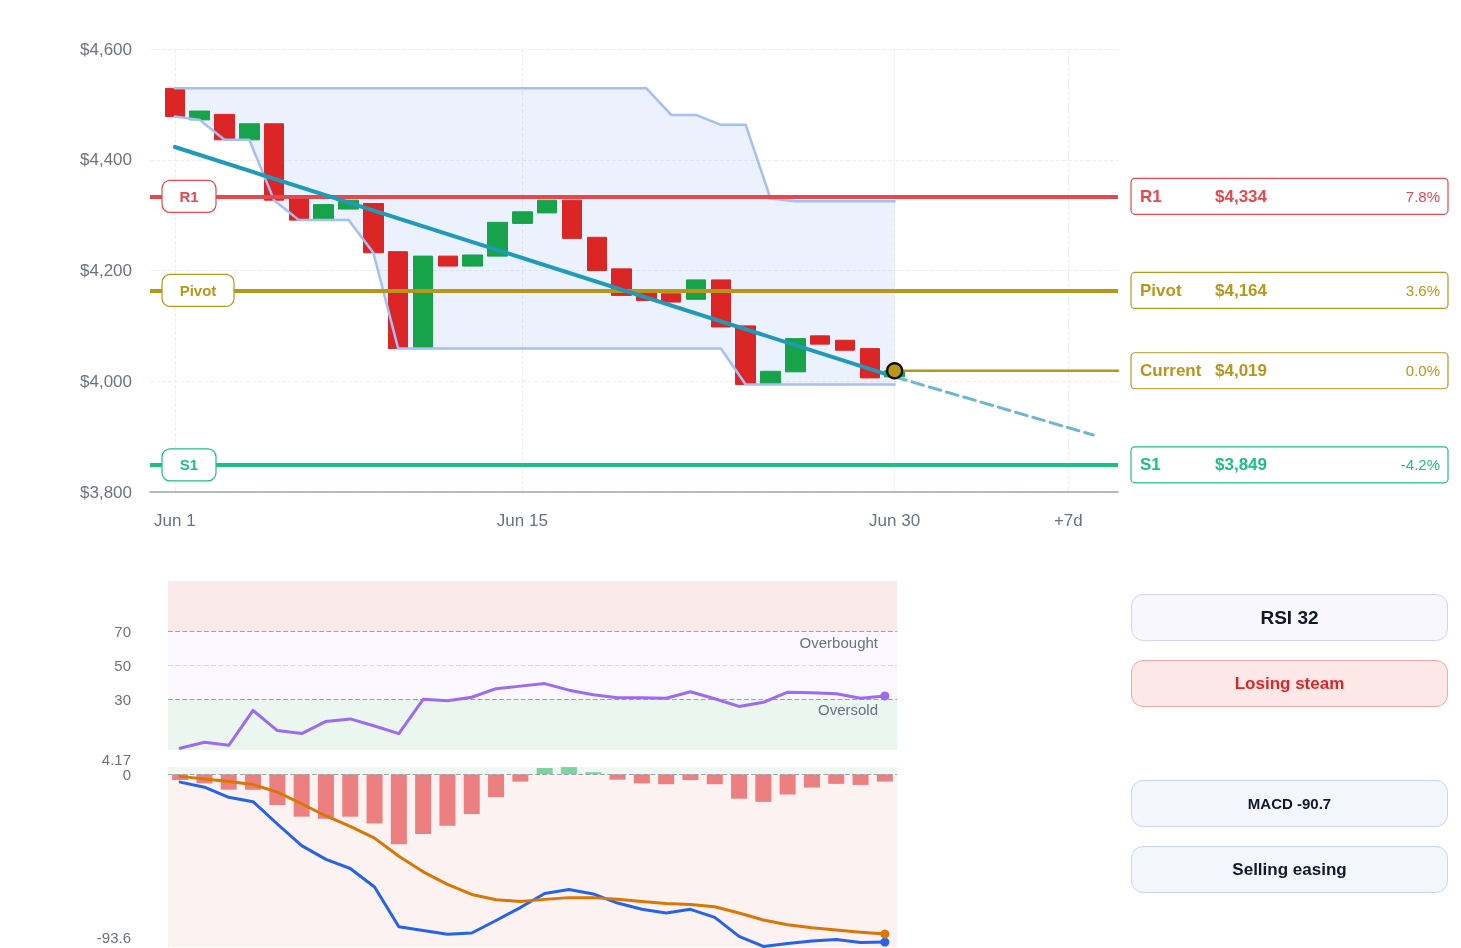 The width and height of the screenshot is (1461, 948). I want to click on y-tick-label: $4,600, so click(106, 49).